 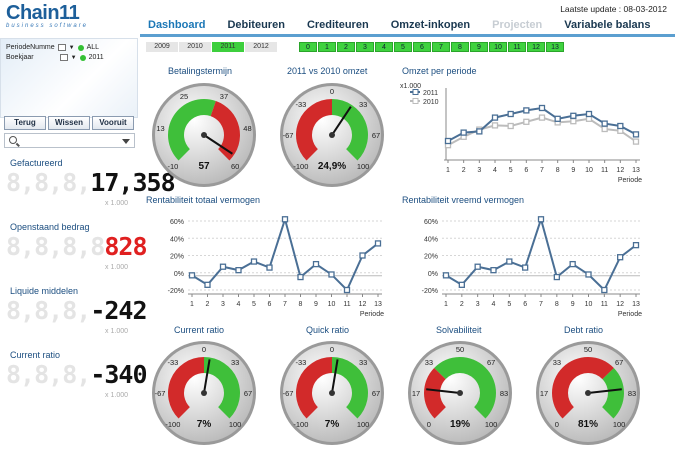 I want to click on x-tick-label: 7, so click(x=285, y=304).